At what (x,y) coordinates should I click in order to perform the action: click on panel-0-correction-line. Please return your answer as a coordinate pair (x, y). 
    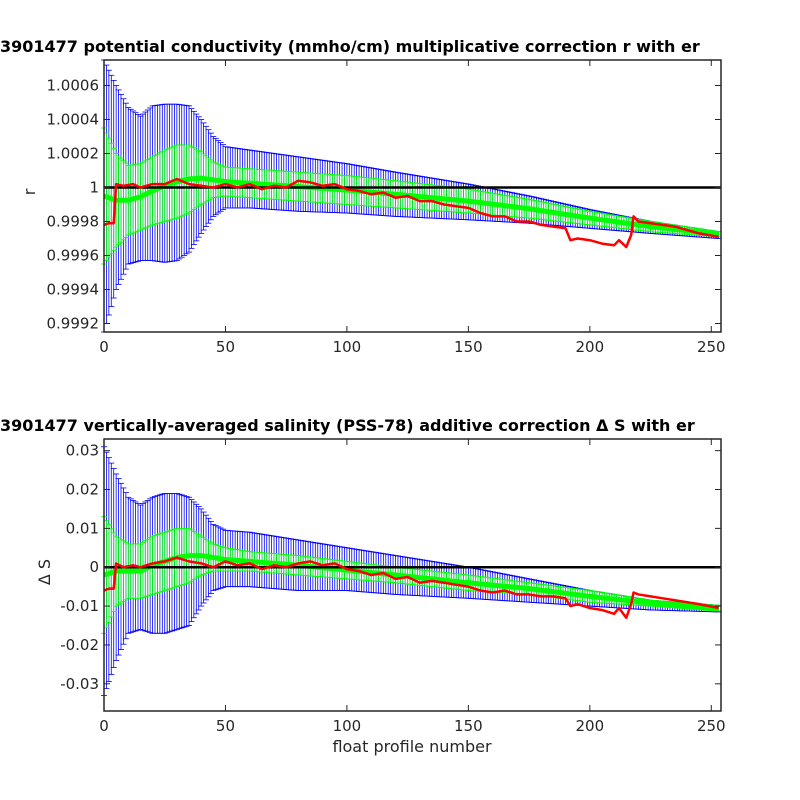
    Looking at the image, I should click on (411, 213).